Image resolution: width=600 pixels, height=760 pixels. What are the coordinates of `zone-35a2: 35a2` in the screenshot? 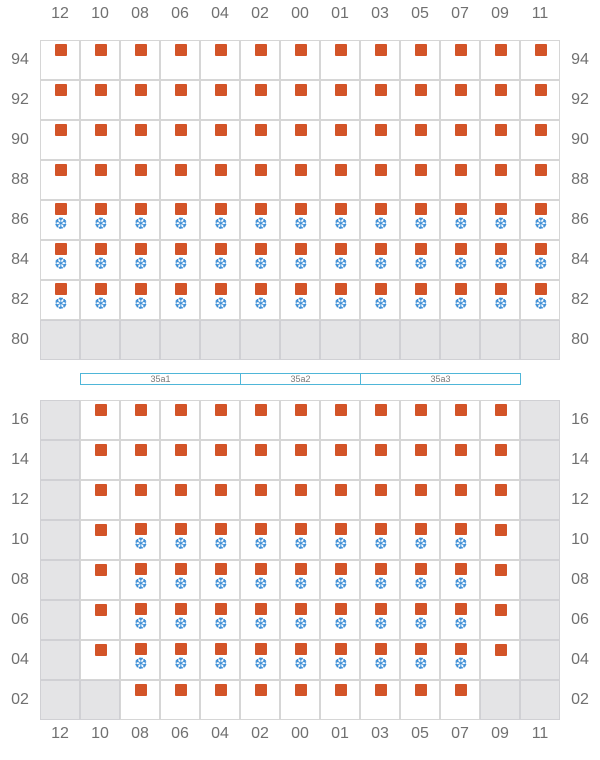 It's located at (300, 379).